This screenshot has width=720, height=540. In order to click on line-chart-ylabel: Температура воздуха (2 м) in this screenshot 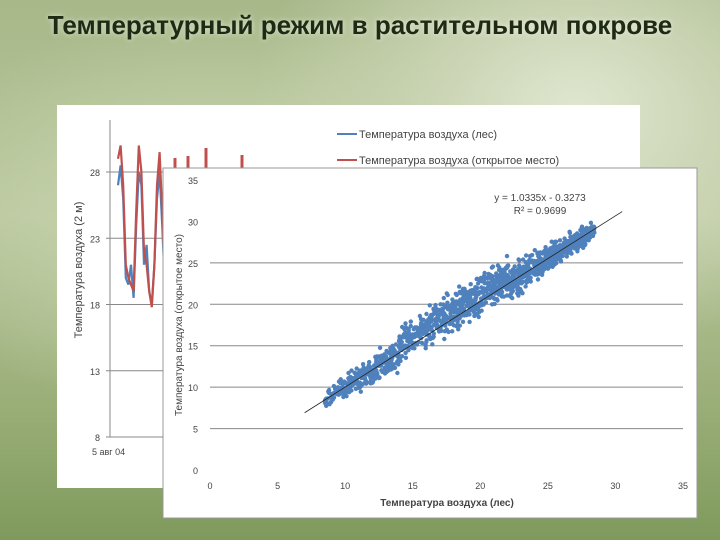, I will do `click(79, 270)`.